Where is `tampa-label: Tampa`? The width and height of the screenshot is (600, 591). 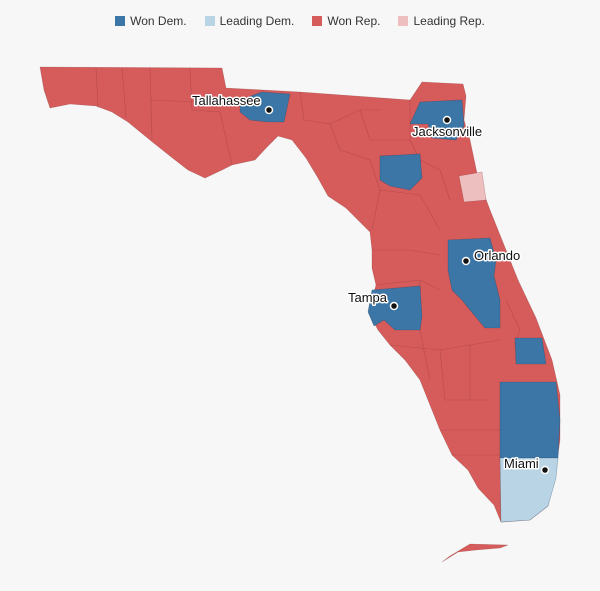
tampa-label: Tampa is located at coordinates (368, 297).